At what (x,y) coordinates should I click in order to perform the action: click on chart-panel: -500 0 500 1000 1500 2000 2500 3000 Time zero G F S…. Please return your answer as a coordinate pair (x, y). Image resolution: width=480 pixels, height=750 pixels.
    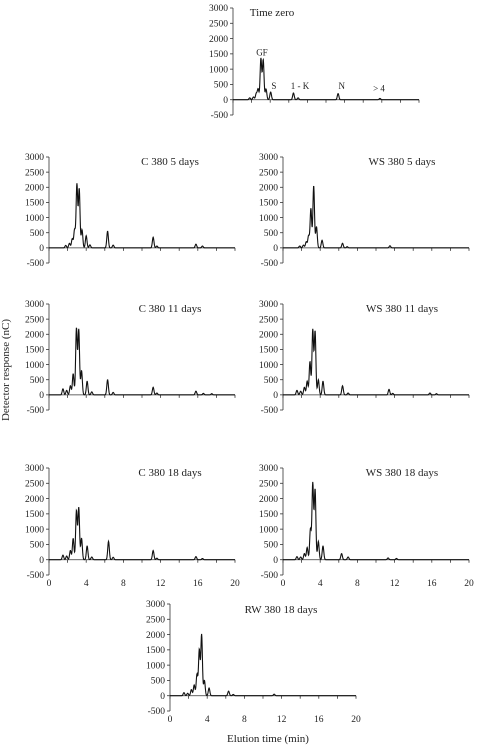
    Looking at the image, I should click on (314, 62).